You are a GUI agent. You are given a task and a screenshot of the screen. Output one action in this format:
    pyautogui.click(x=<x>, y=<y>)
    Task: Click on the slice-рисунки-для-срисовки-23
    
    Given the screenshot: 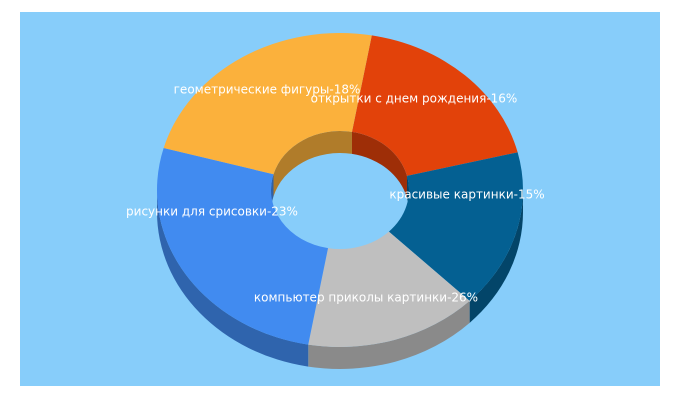 What is the action you would take?
    pyautogui.click(x=267, y=104)
    